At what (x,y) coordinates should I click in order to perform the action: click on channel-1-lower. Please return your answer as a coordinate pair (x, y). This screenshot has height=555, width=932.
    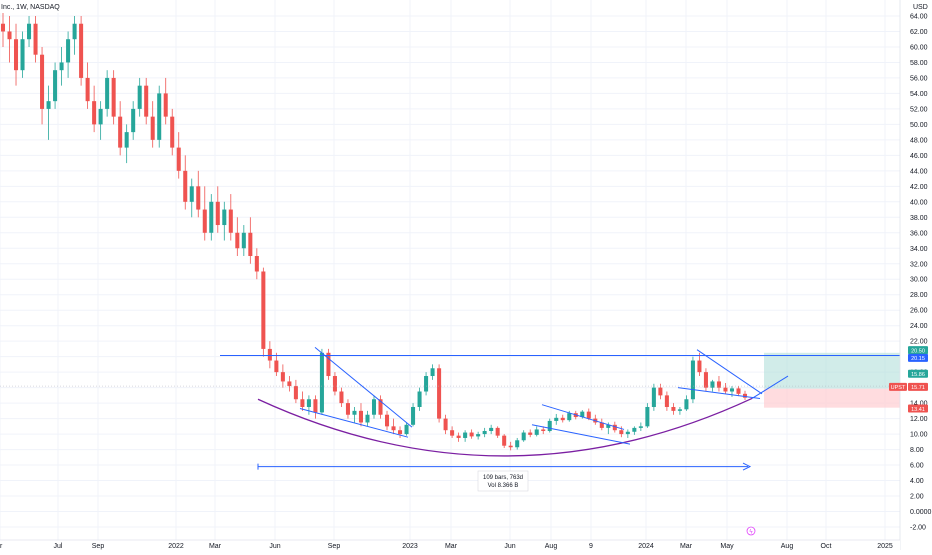
    Looking at the image, I should click on (354, 423).